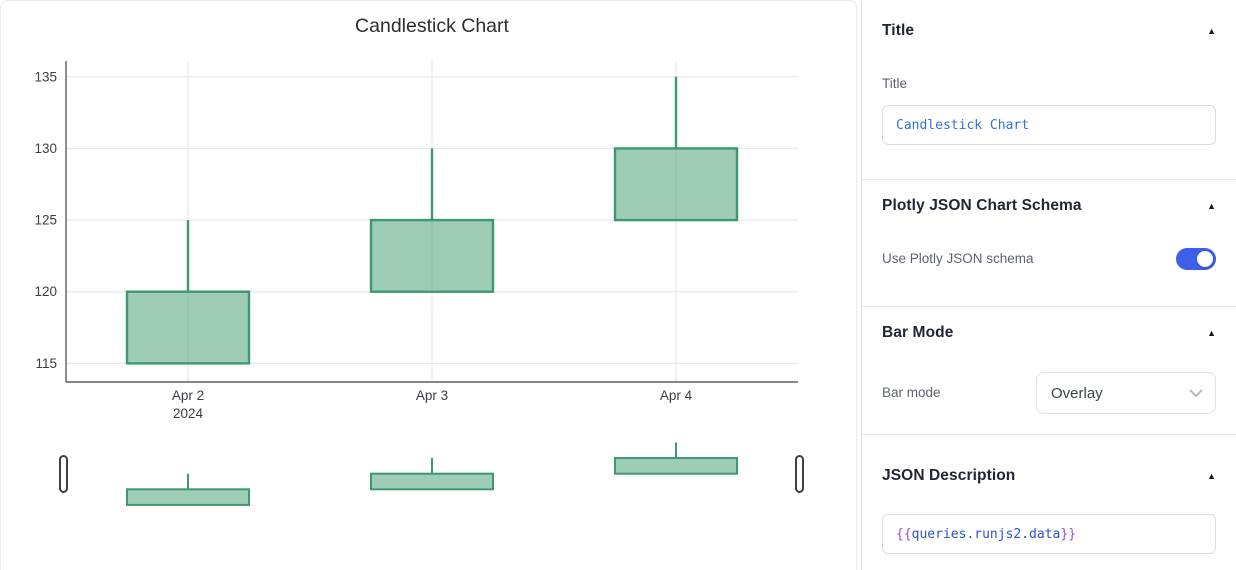  I want to click on chart-text: 125, so click(45, 220).